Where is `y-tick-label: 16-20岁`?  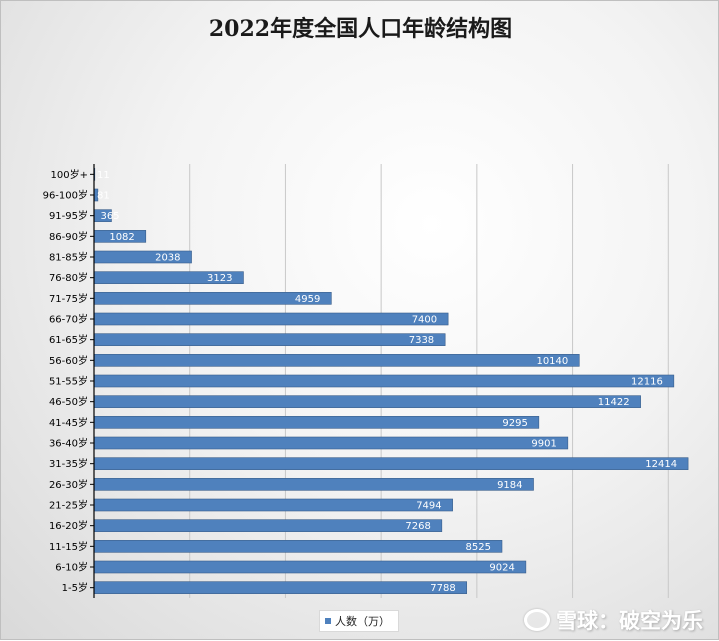 y-tick-label: 16-20岁 is located at coordinates (68, 525).